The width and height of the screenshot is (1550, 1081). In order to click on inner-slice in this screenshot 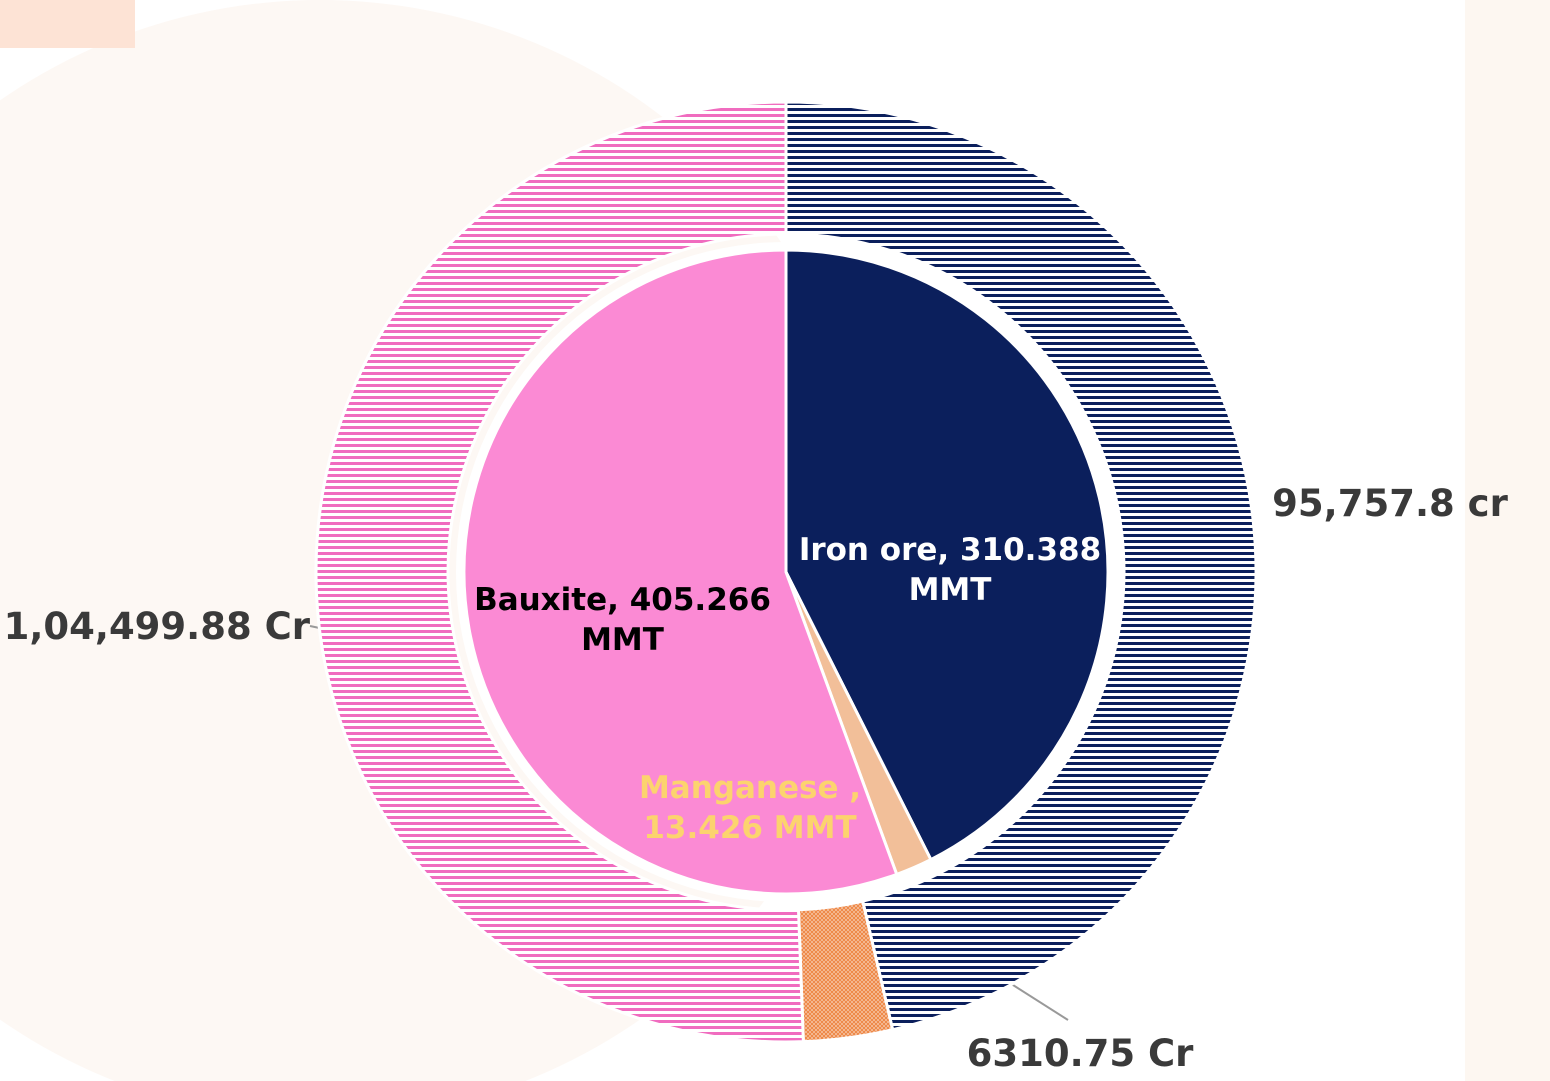, I will do `click(947, 555)`.